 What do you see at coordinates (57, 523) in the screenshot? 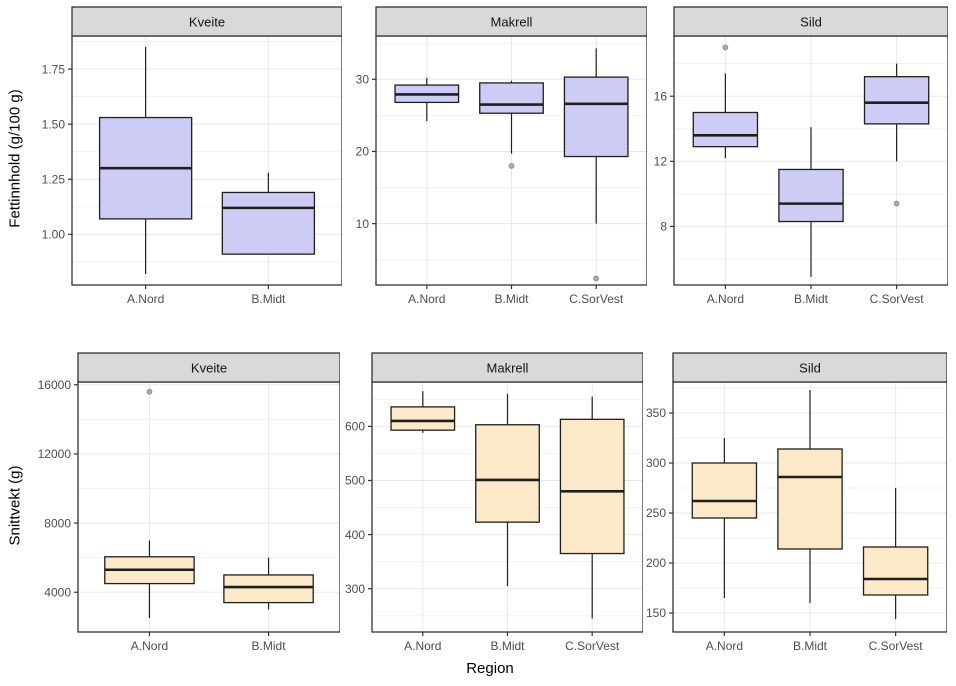
I see `y-tick-label: 8000` at bounding box center [57, 523].